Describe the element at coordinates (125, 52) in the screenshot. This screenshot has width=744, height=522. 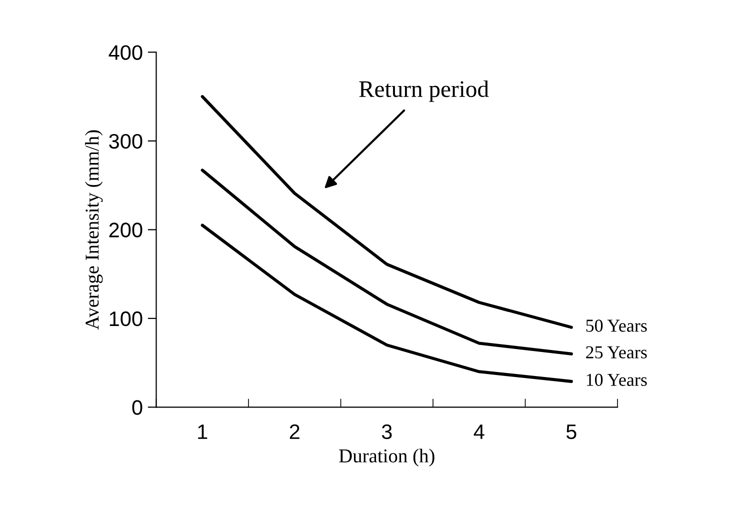
I see `y-tick-label: 400` at that location.